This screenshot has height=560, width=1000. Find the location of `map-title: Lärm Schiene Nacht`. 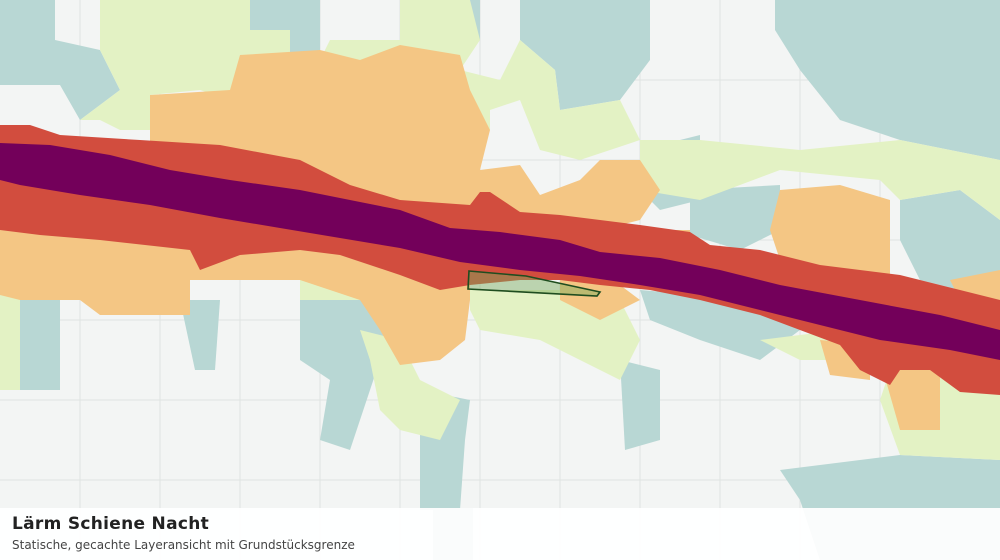

map-title: Lärm Schiene Nacht is located at coordinates (111, 524).